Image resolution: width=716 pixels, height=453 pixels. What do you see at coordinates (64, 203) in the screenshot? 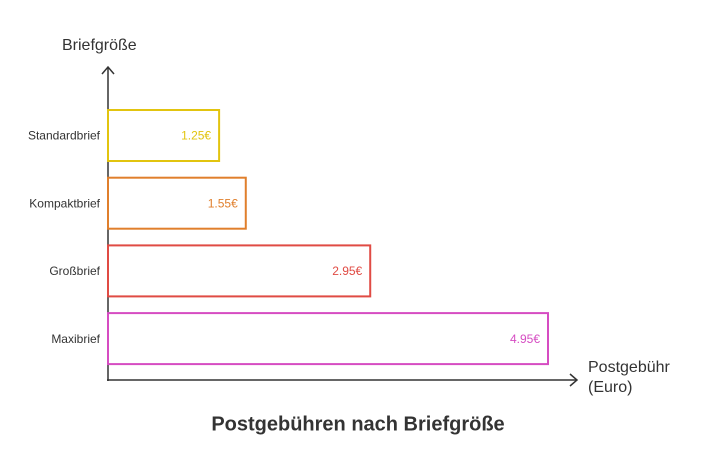
I see `y-tick-label: Kompaktbrief` at bounding box center [64, 203].